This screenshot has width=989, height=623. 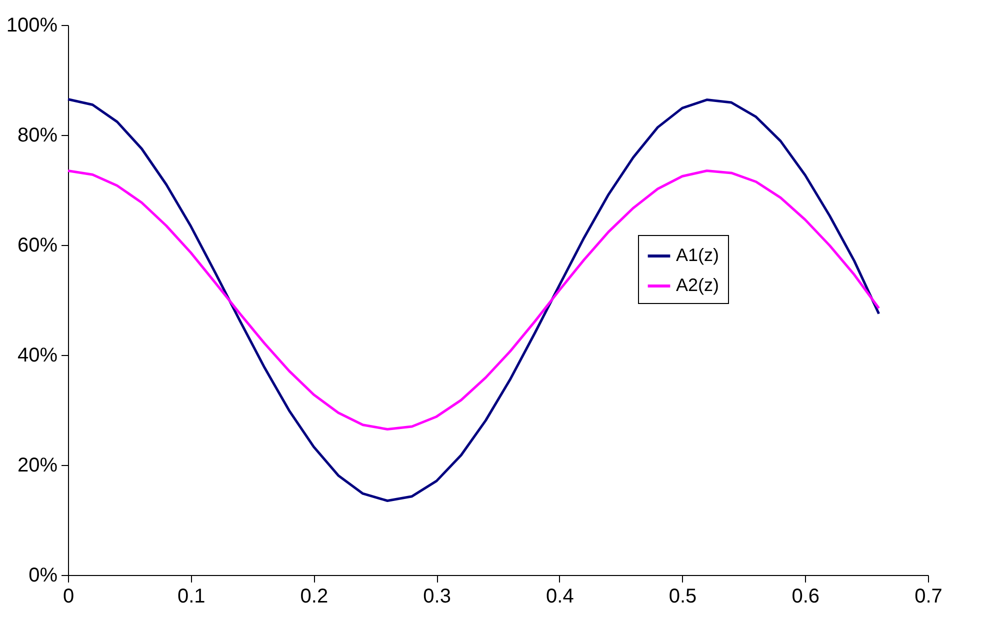 I want to click on x-tick-label: 0.6, so click(x=806, y=597).